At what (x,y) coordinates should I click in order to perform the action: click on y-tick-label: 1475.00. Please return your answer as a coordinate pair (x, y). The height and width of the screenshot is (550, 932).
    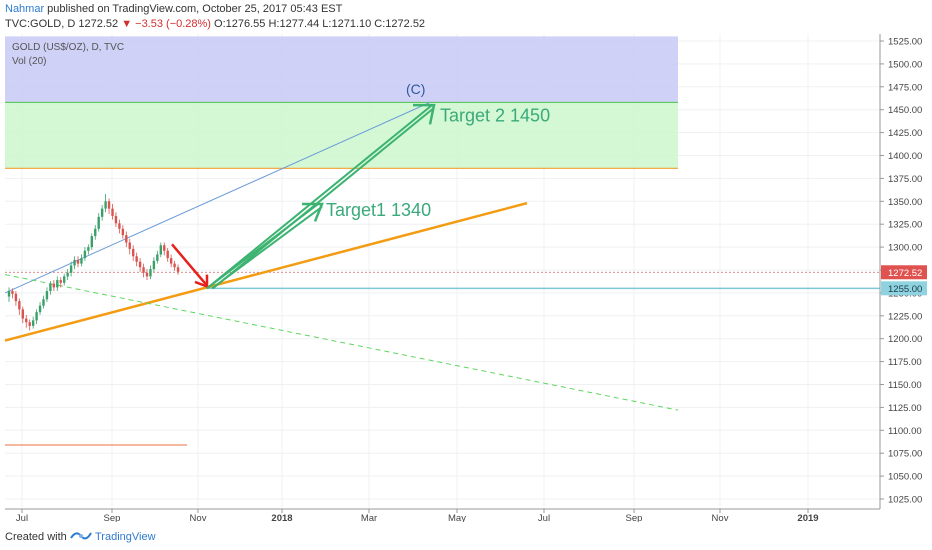
    Looking at the image, I should click on (905, 87).